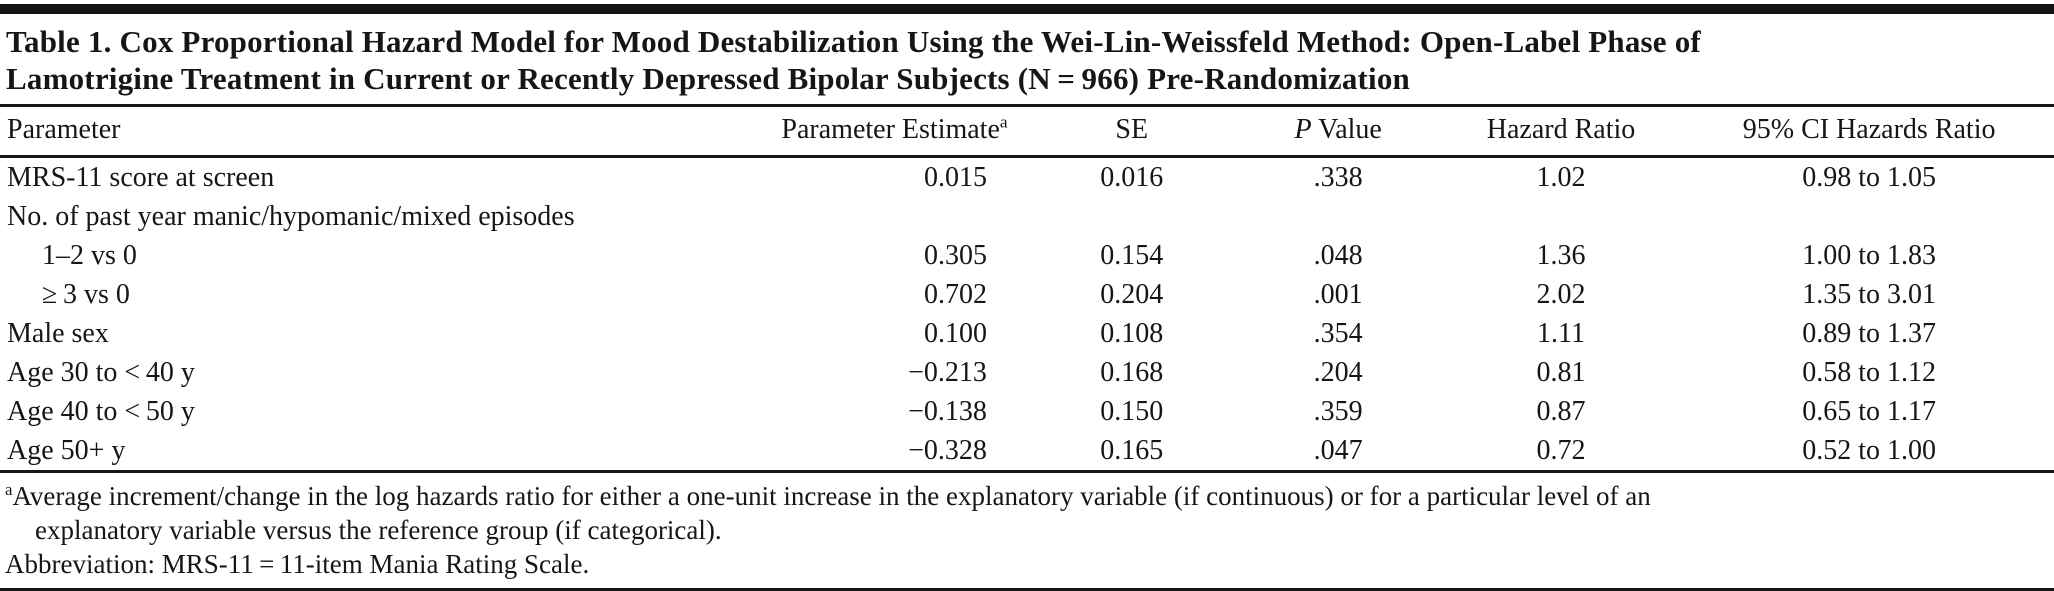 The height and width of the screenshot is (591, 2054). Describe the element at coordinates (955, 255) in the screenshot. I see `cell-estimate: 0.305` at that location.